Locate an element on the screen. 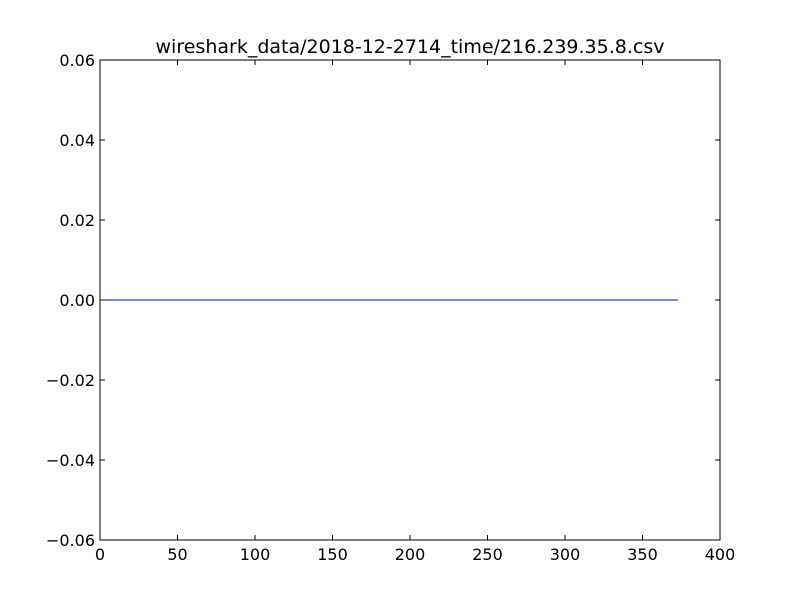 Image resolution: width=800 pixels, height=600 pixels. y-tick-label: −0.04 is located at coordinates (70, 460).